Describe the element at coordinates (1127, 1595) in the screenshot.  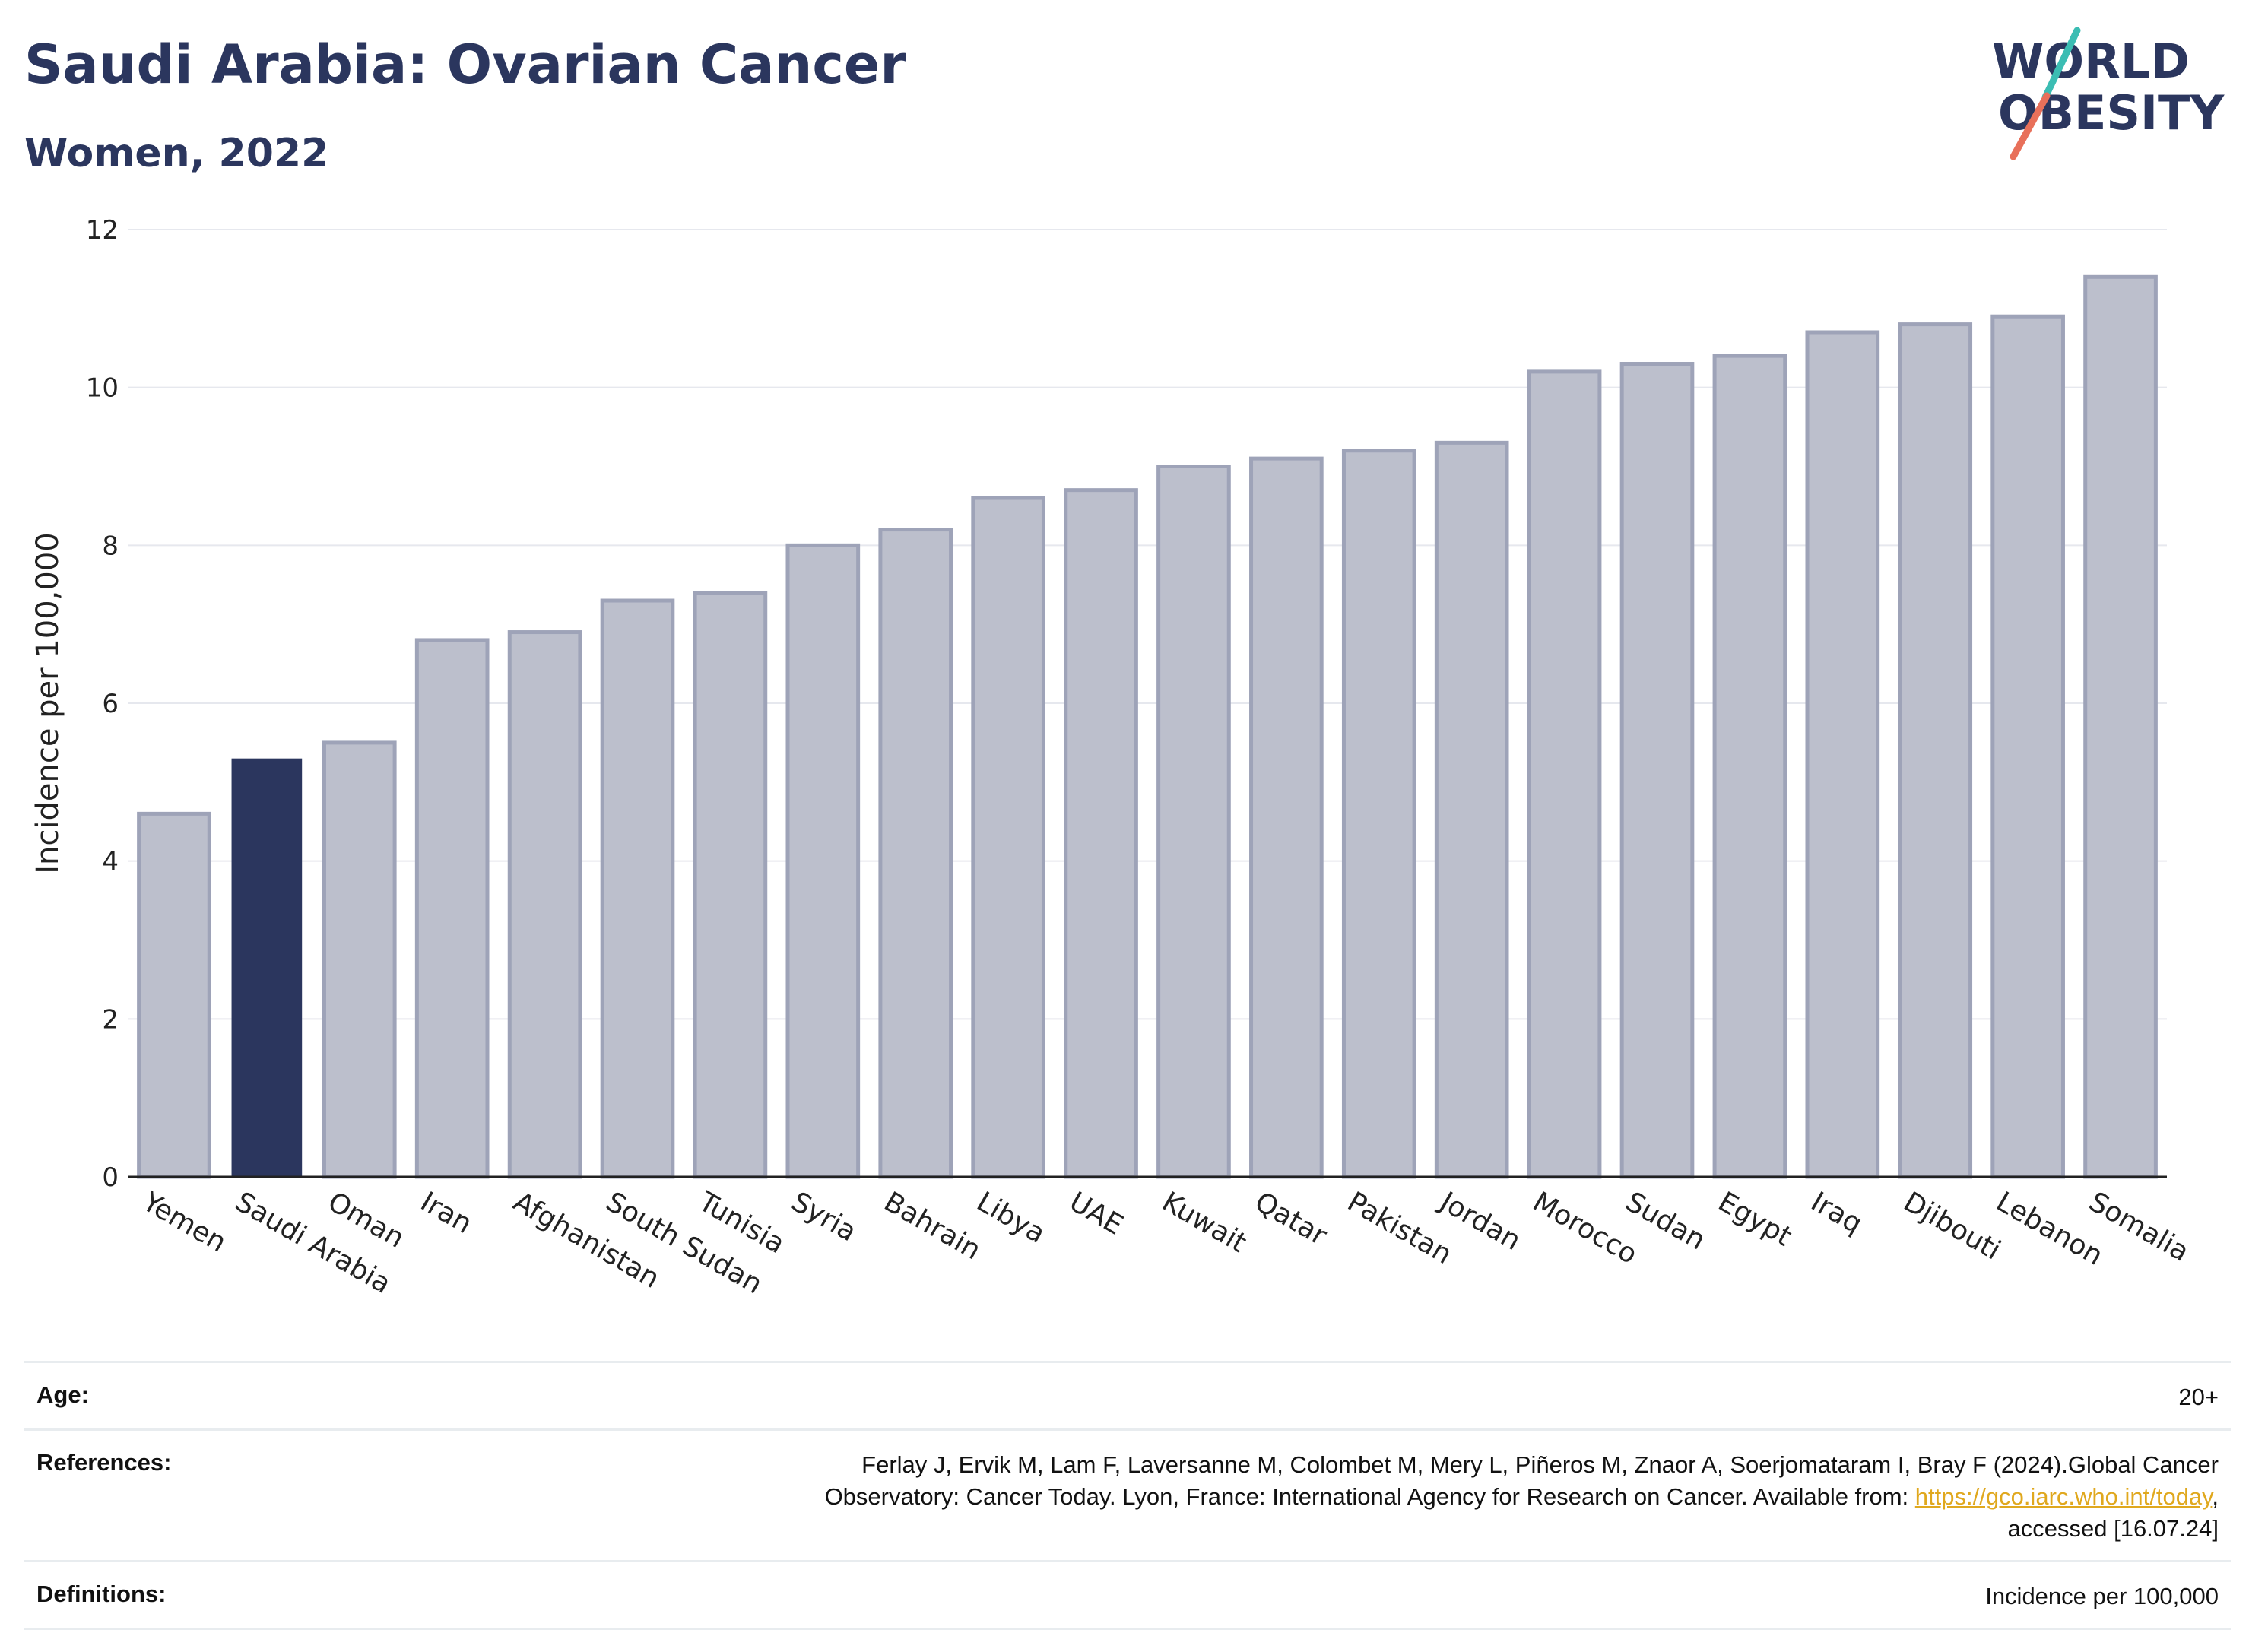
I see `footer-row-definitions: Definitions: Incidence per 100,000` at that location.